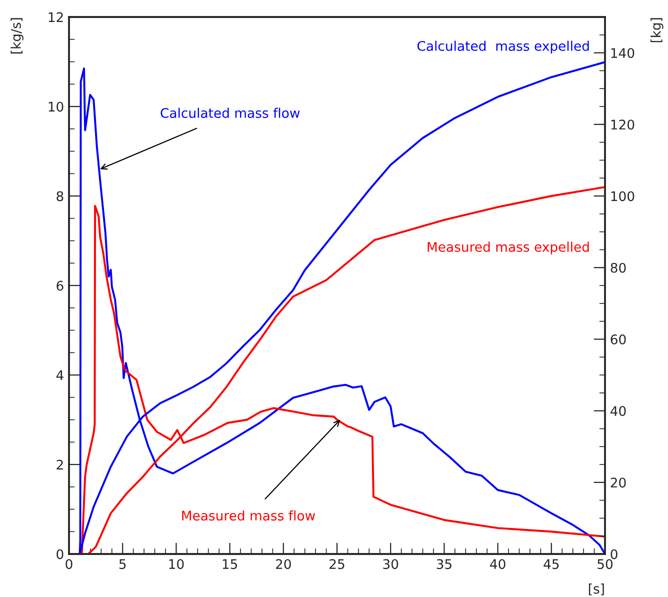  Describe the element at coordinates (618, 339) in the screenshot. I see `y2-tick-label: 60` at that location.